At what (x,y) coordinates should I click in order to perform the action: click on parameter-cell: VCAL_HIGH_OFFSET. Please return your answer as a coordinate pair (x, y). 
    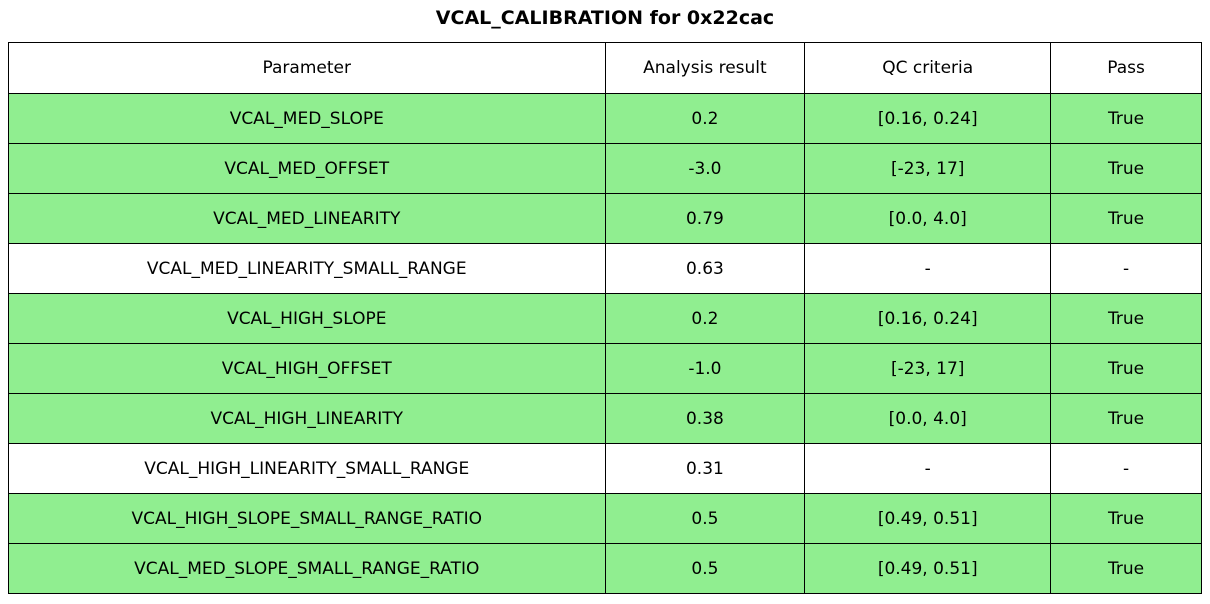
    Looking at the image, I should click on (307, 368).